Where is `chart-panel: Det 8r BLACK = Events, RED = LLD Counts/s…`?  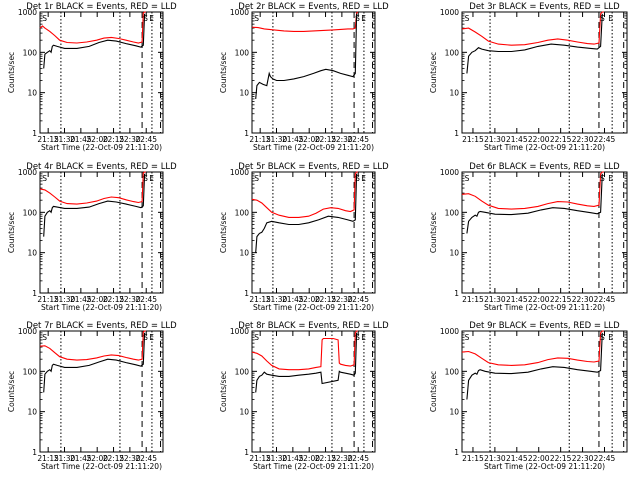
chart-panel: Det 8r BLACK = Events, RED = LLD Counts/s… is located at coordinates (304, 396).